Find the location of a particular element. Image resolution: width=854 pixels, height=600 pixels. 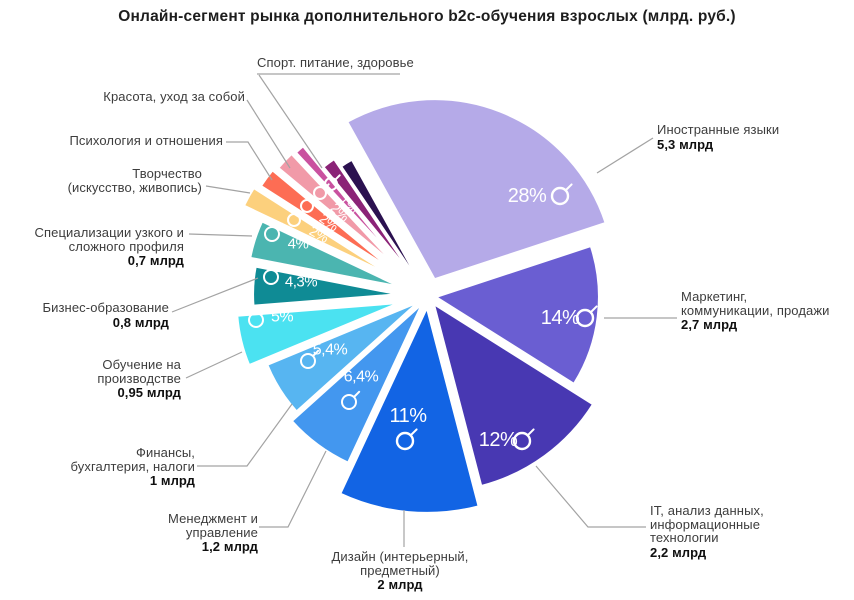

callout-label-line: сложного профиля is located at coordinates (126, 246).